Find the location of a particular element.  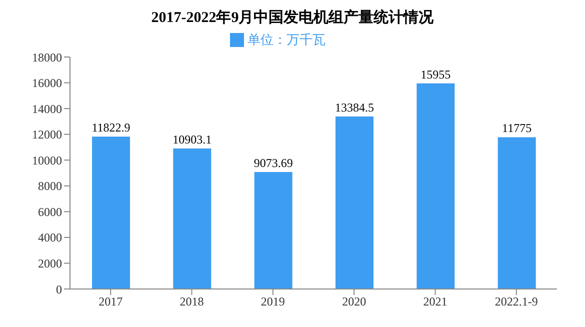

y-tick-label: 6000 is located at coordinates (50, 211).